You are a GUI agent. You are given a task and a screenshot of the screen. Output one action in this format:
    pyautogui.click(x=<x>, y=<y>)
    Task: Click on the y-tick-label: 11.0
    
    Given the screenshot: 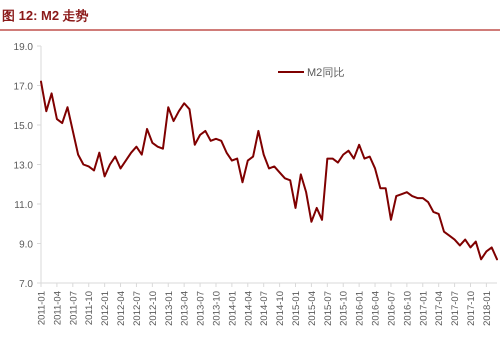 What is the action you would take?
    pyautogui.click(x=24, y=205)
    